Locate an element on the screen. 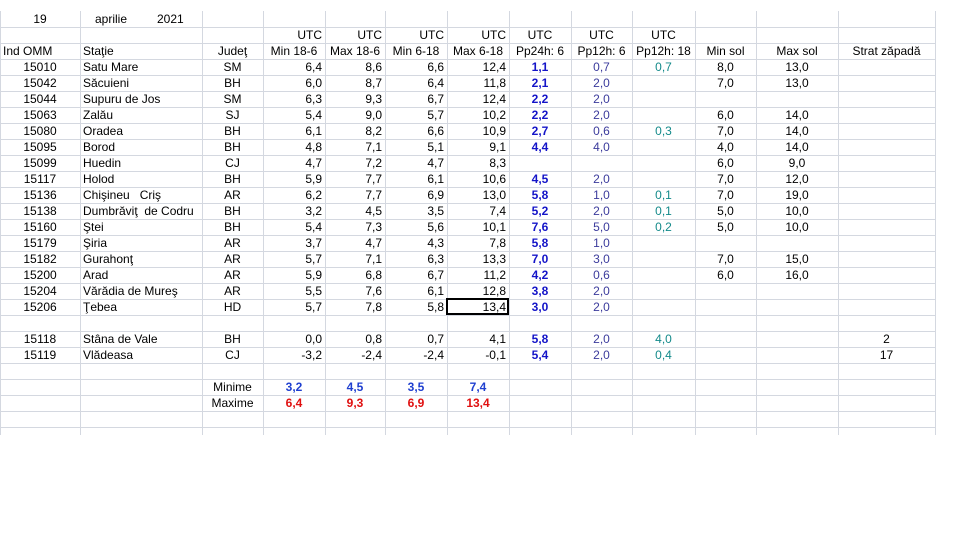 The height and width of the screenshot is (540, 960). data-cell: 15160 is located at coordinates (40, 227).